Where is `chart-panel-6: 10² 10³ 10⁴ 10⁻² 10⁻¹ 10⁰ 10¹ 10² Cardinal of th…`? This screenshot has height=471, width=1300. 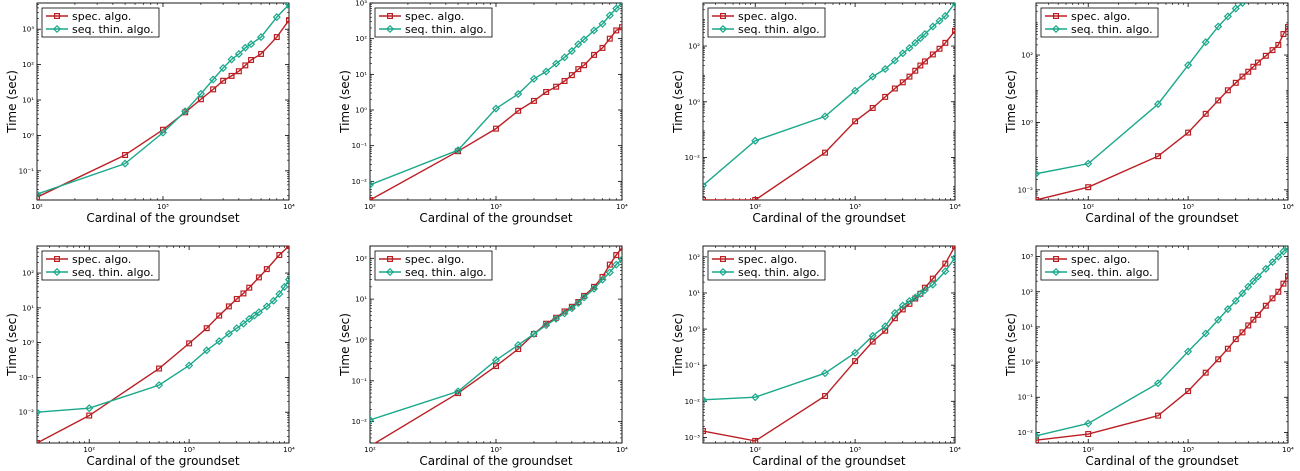 chart-panel-6: 10² 10³ 10⁴ 10⁻² 10⁻¹ 10⁰ 10¹ 10² Cardinal of th… is located at coordinates (483, 356).